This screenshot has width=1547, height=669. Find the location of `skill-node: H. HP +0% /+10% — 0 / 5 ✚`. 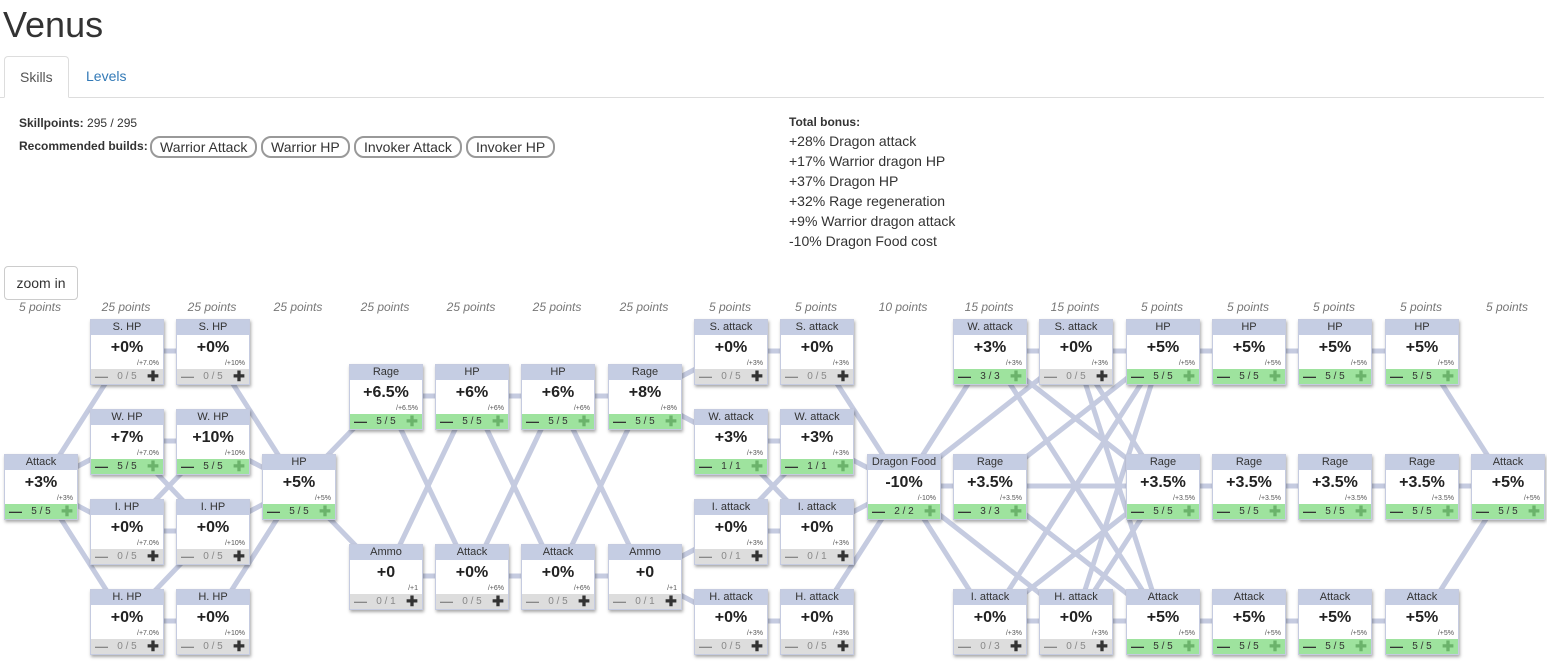

skill-node: H. HP +0% /+10% — 0 / 5 ✚ is located at coordinates (213, 622).